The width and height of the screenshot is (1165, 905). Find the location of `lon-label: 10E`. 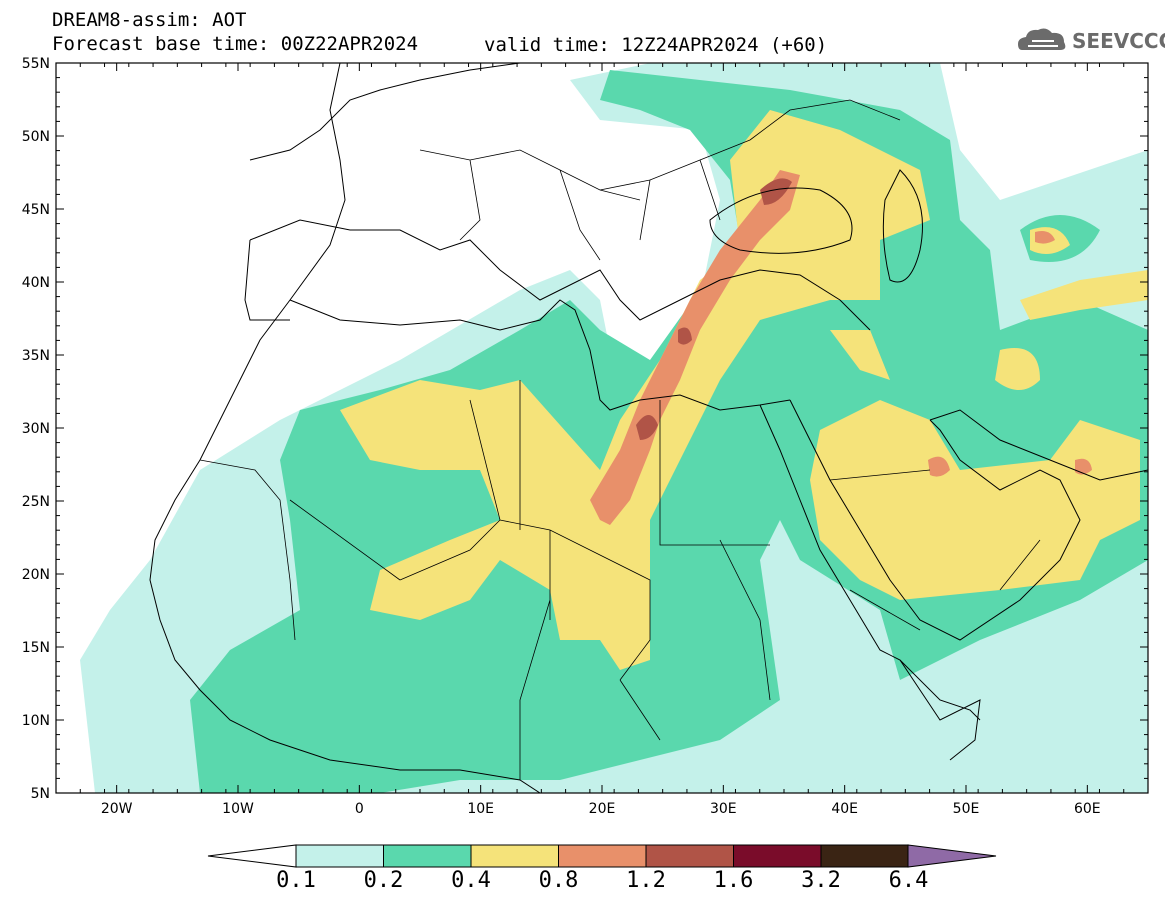

lon-label: 10E is located at coordinates (480, 809).